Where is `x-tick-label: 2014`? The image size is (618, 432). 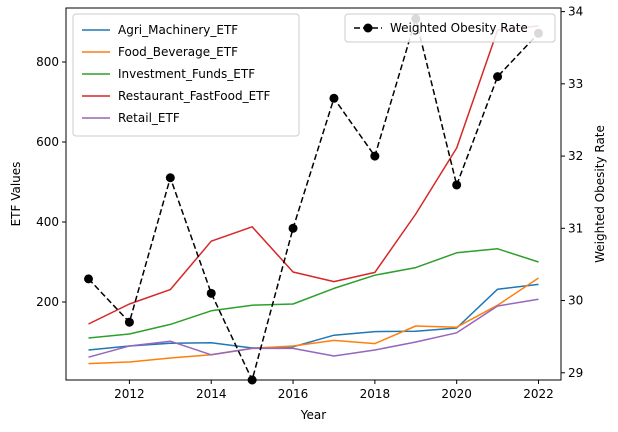
x-tick-label: 2014 is located at coordinates (211, 394).